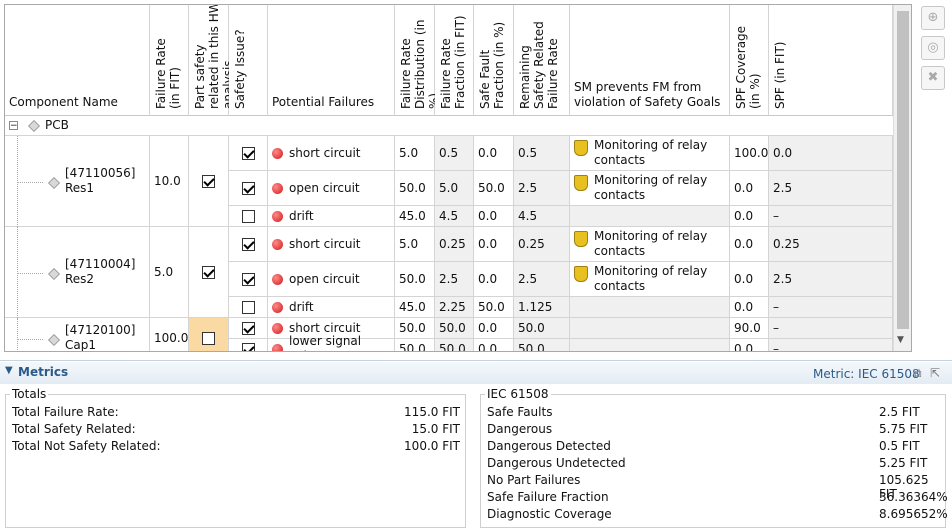 The width and height of the screenshot is (952, 530). Describe the element at coordinates (831, 153) in the screenshot. I see `spf-cell: 0.0` at that location.